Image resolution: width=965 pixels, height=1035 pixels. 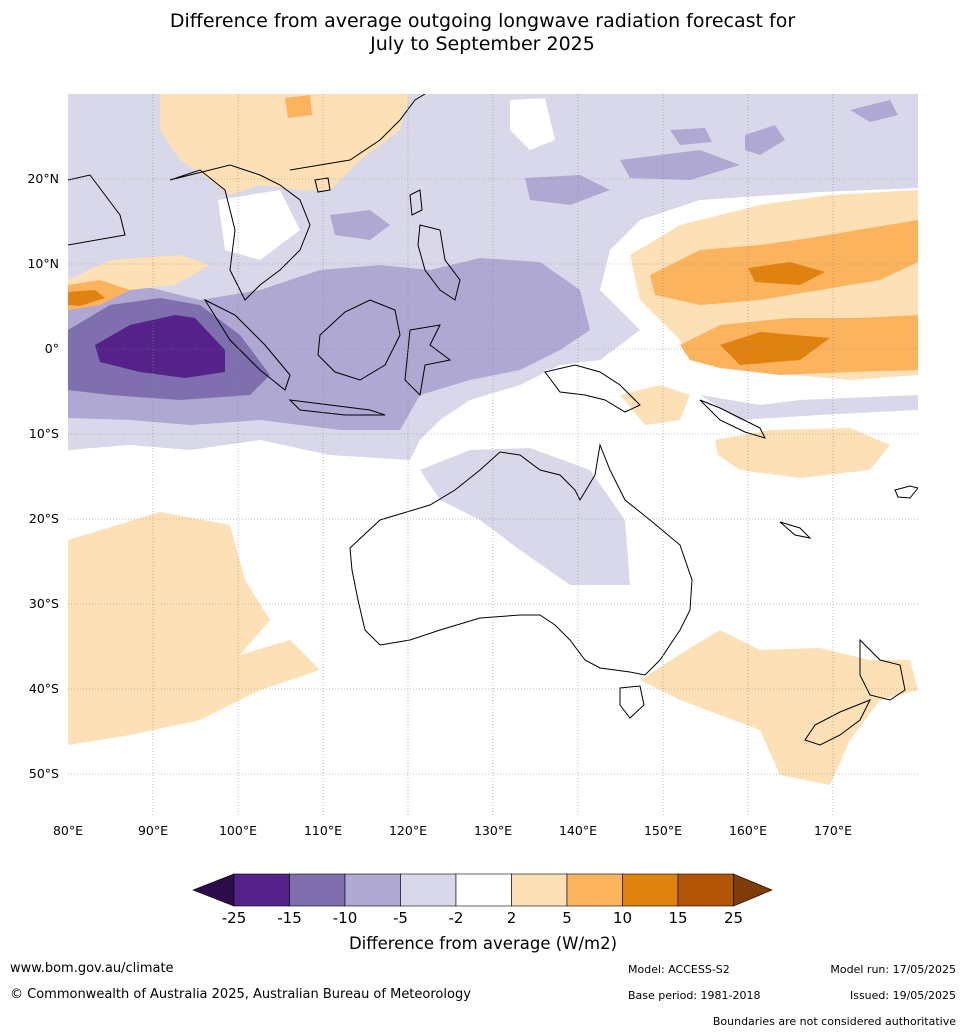 I want to click on anomaly-region-neutral-indochina, so click(x=259, y=225).